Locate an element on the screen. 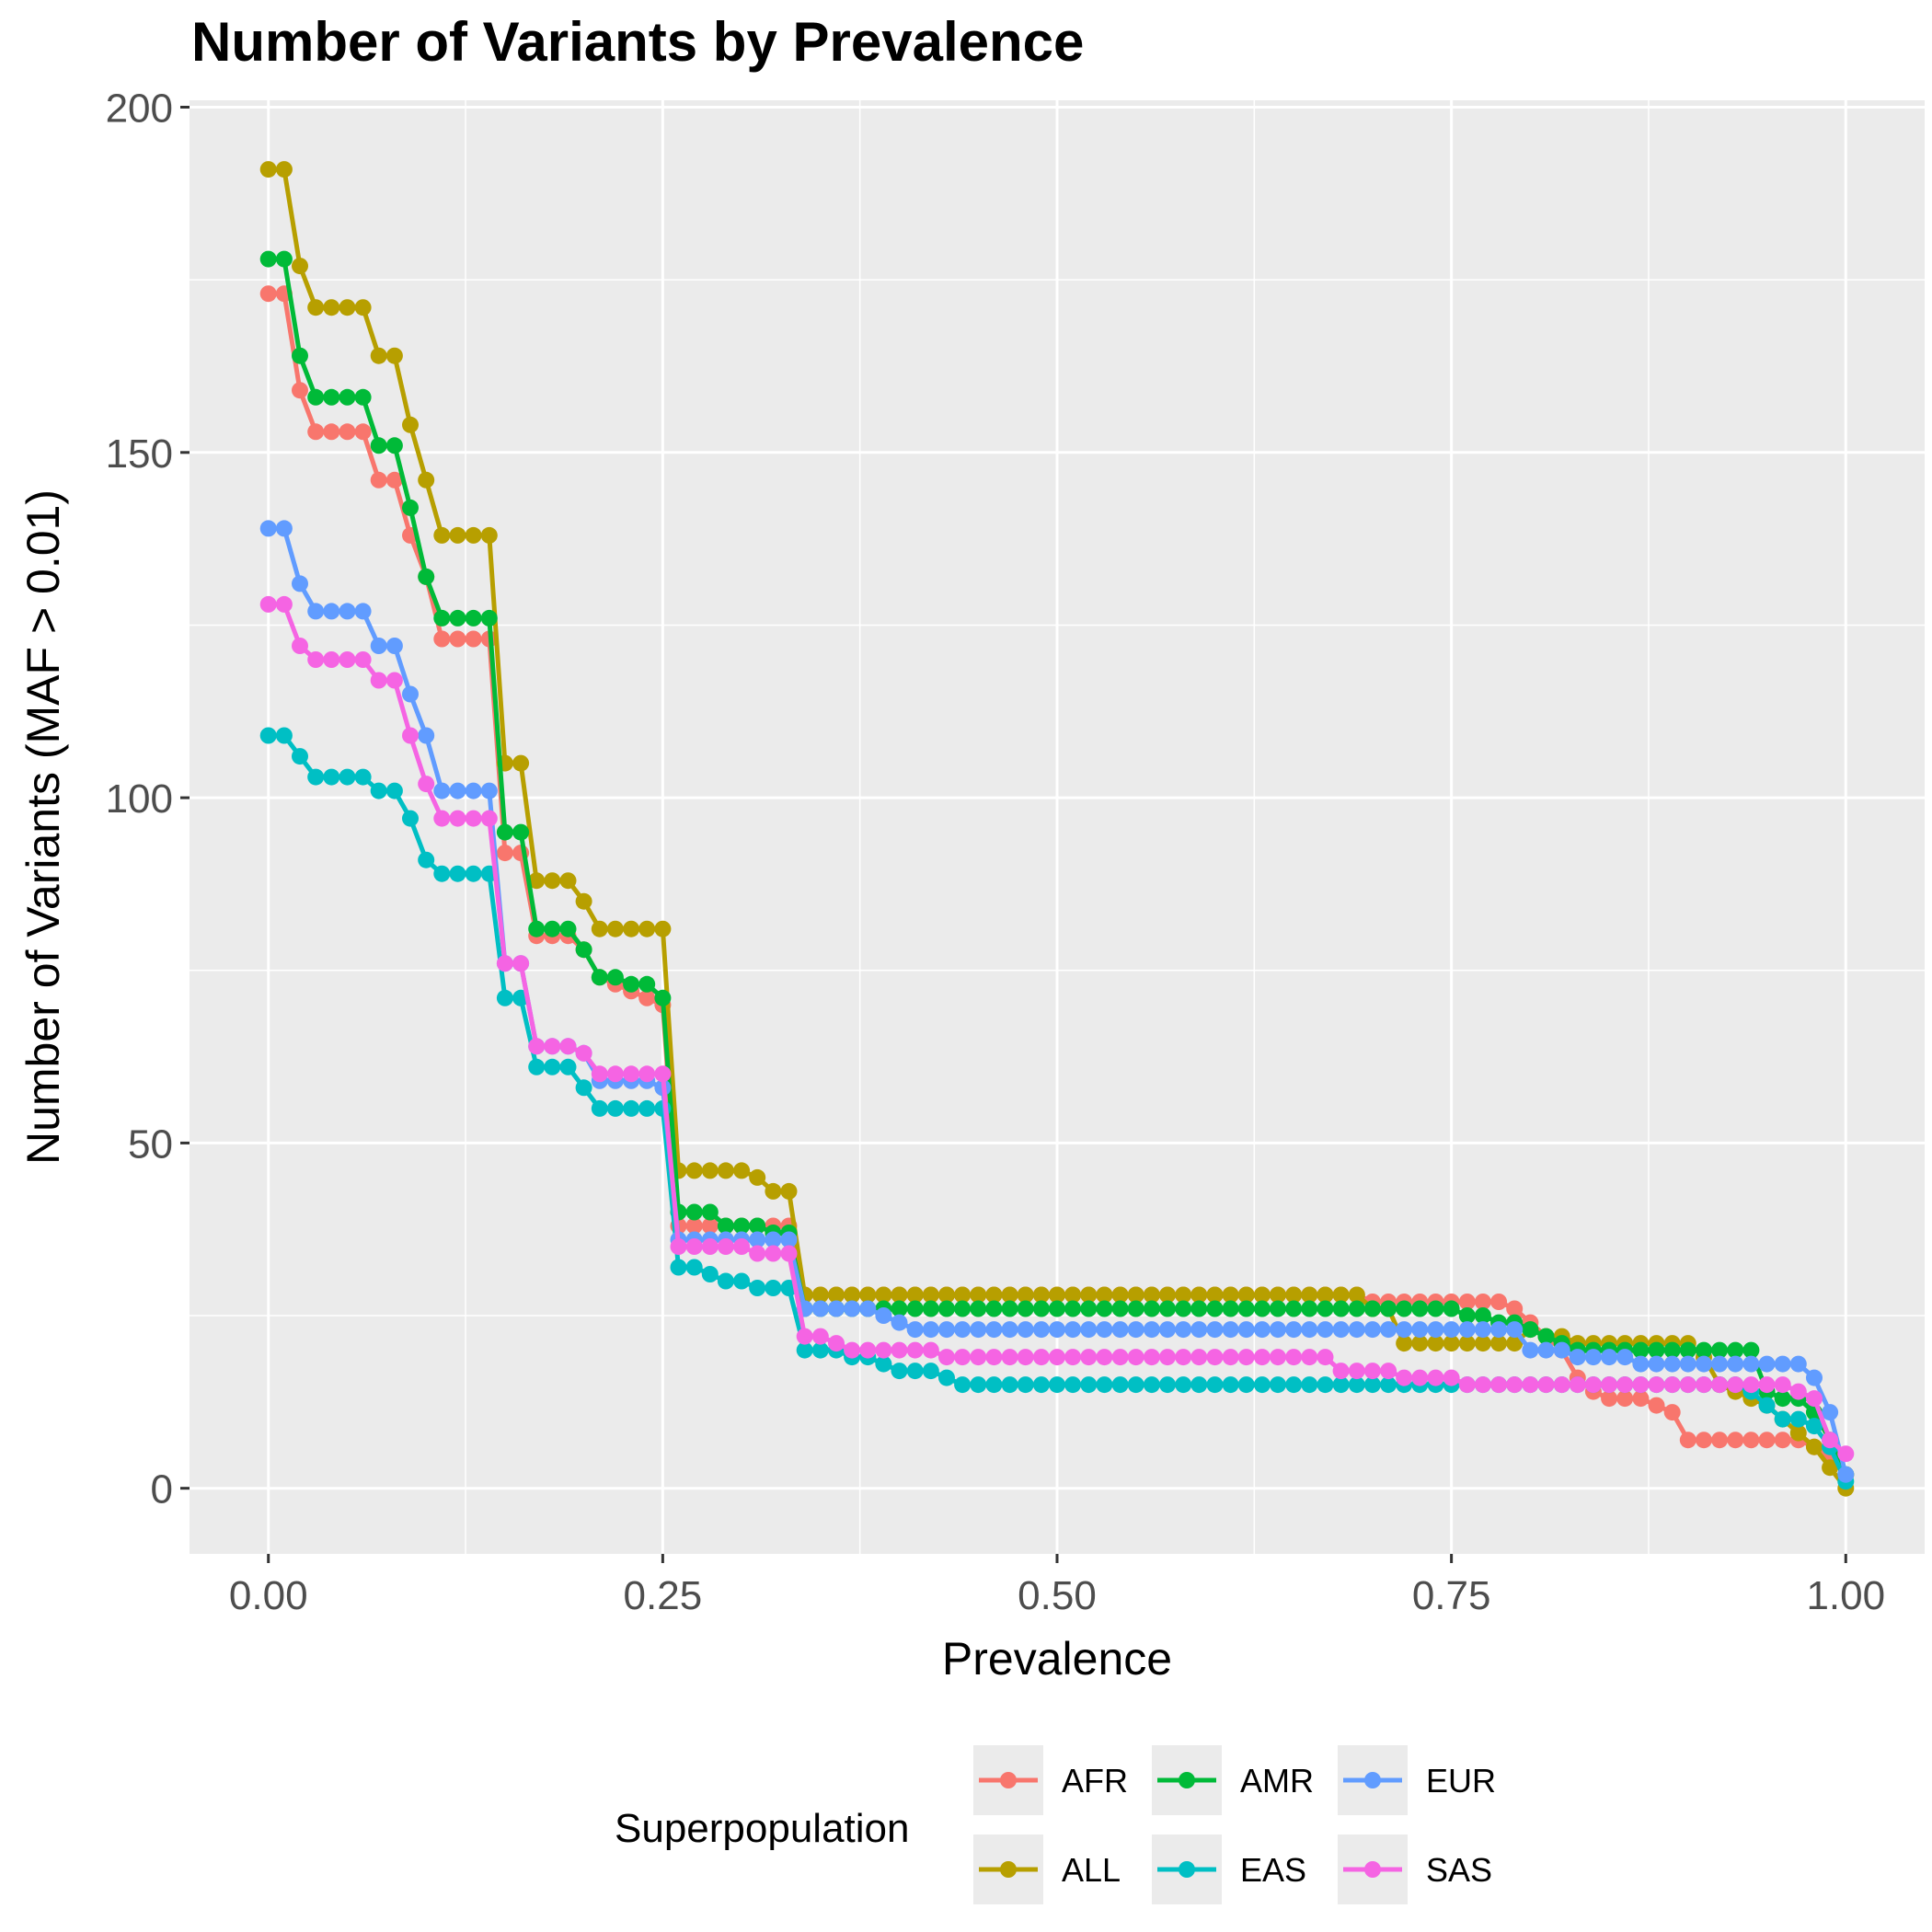 Image resolution: width=1932 pixels, height=1932 pixels. y-tick-label: 150 is located at coordinates (139, 454).